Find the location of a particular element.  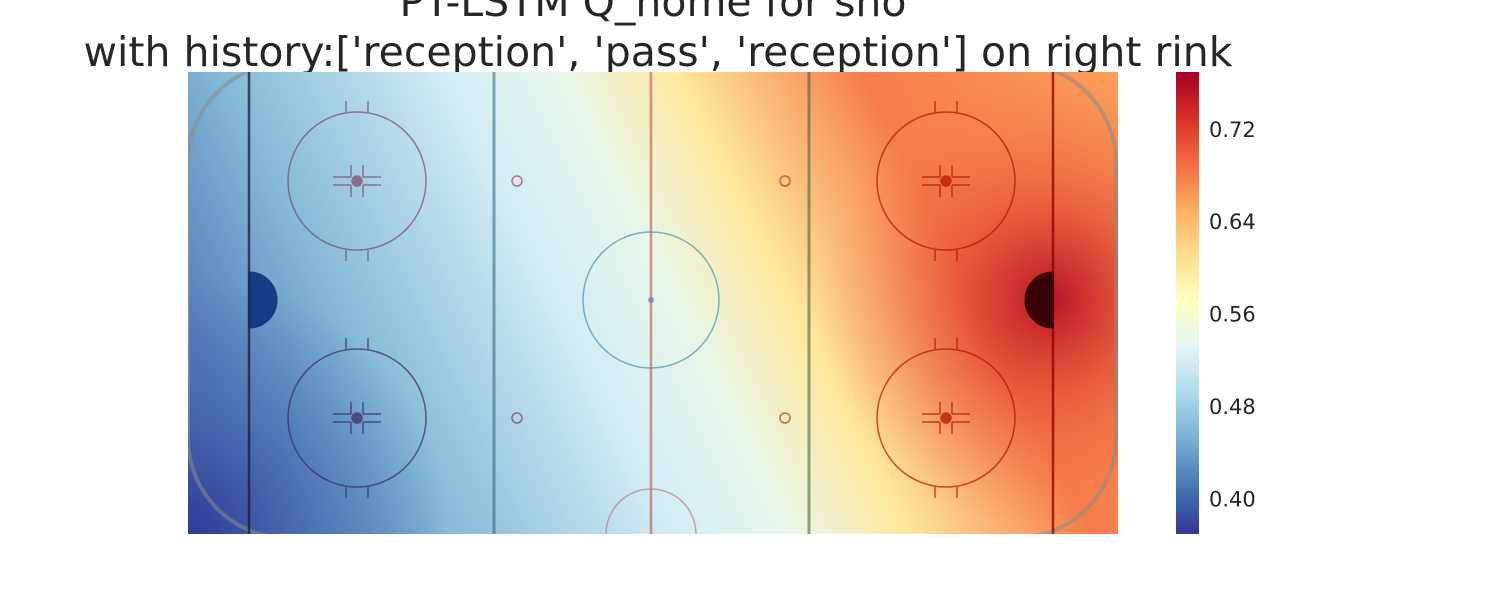

colorbar-bar is located at coordinates (1187, 303).